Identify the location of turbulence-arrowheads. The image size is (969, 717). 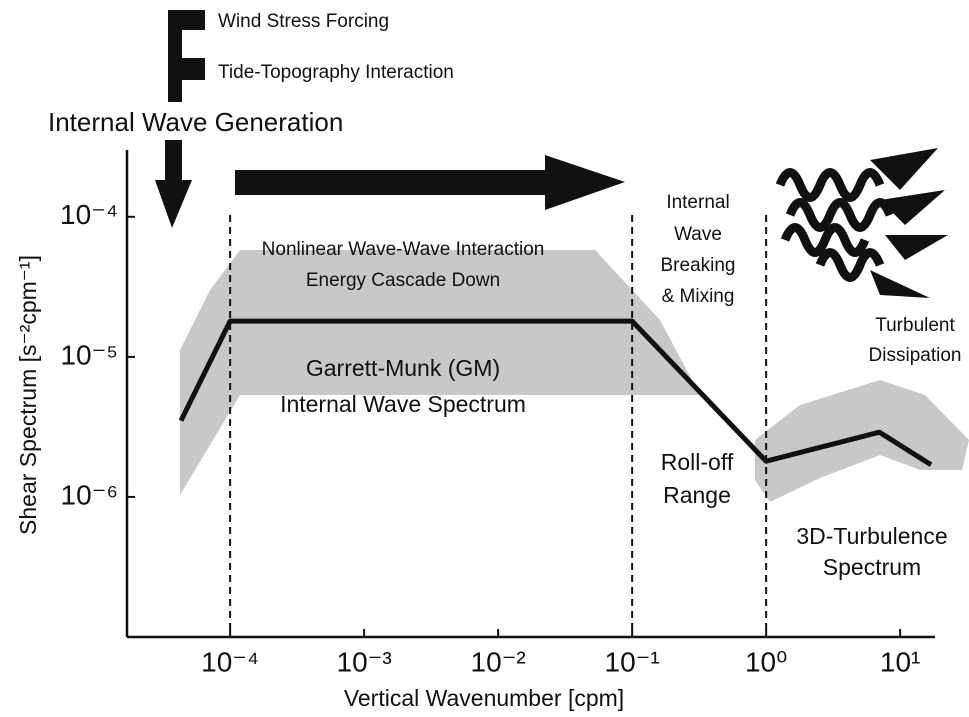
(909, 223).